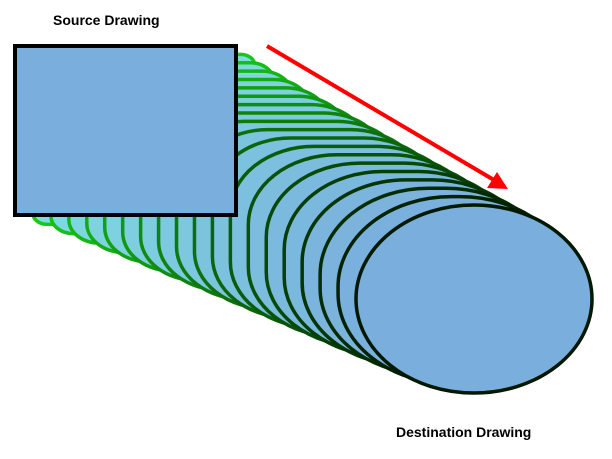 This screenshot has height=459, width=612. Describe the element at coordinates (125, 130) in the screenshot. I see `source-rectangle` at that location.